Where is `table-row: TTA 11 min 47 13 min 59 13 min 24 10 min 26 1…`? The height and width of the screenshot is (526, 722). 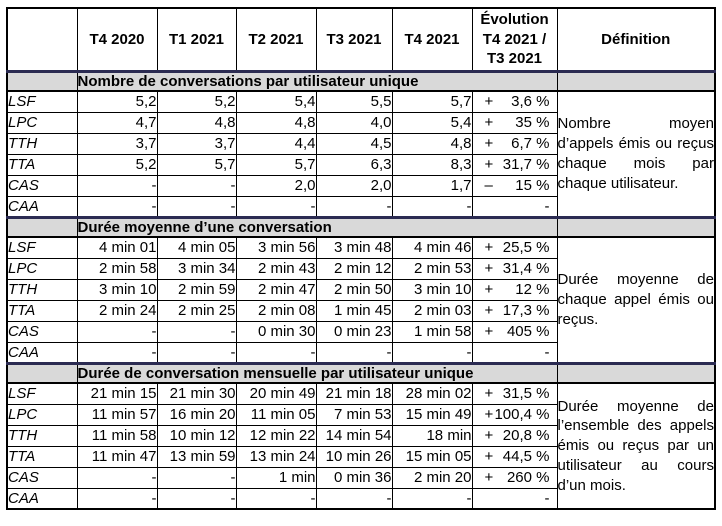 table-row: TTA 11 min 47 13 min 59 13 min 24 10 min 26 1… is located at coordinates (360, 456).